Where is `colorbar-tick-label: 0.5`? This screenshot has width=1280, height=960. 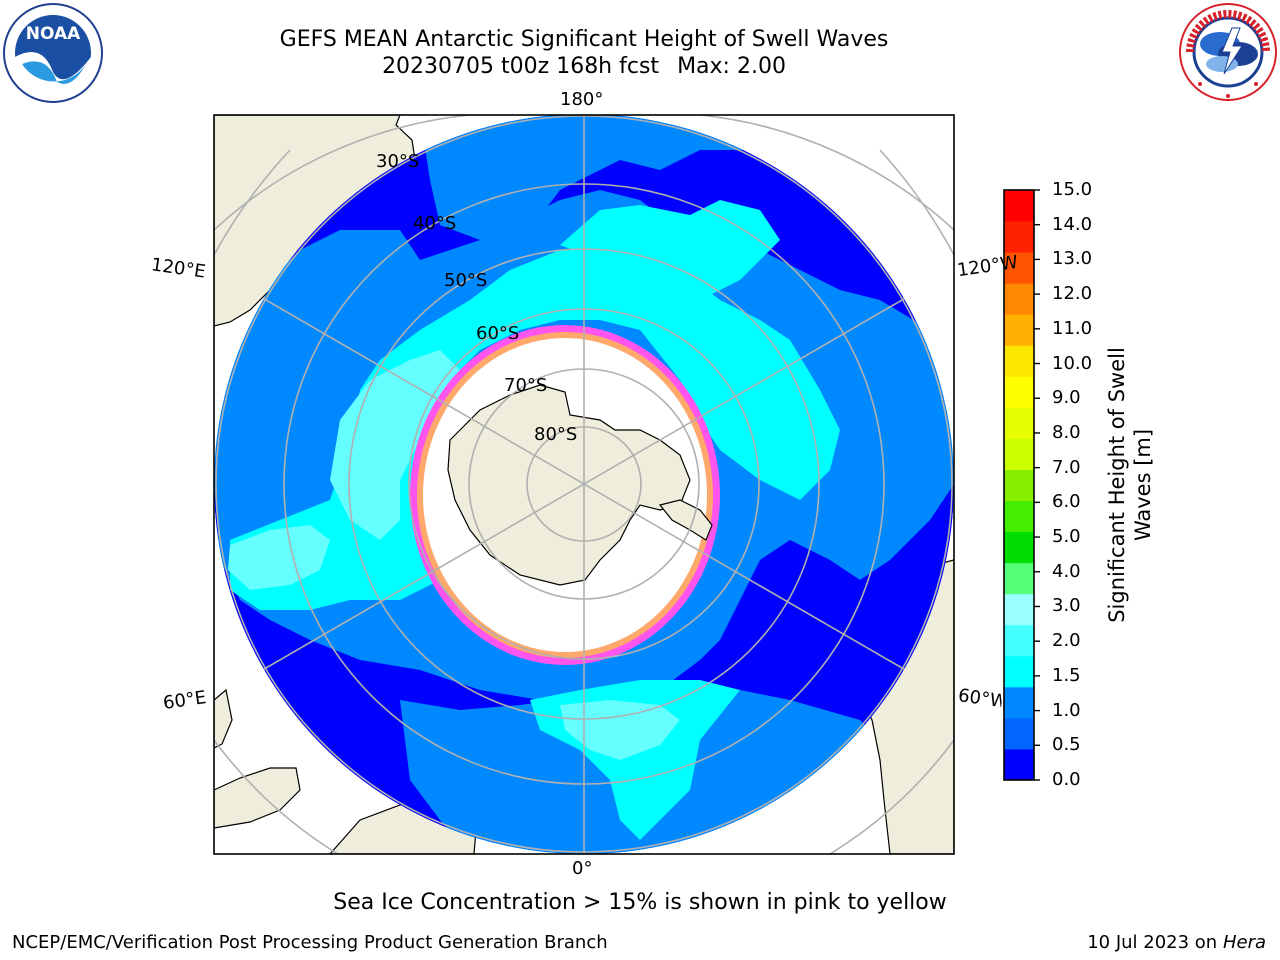 colorbar-tick-label: 0.5 is located at coordinates (1066, 745).